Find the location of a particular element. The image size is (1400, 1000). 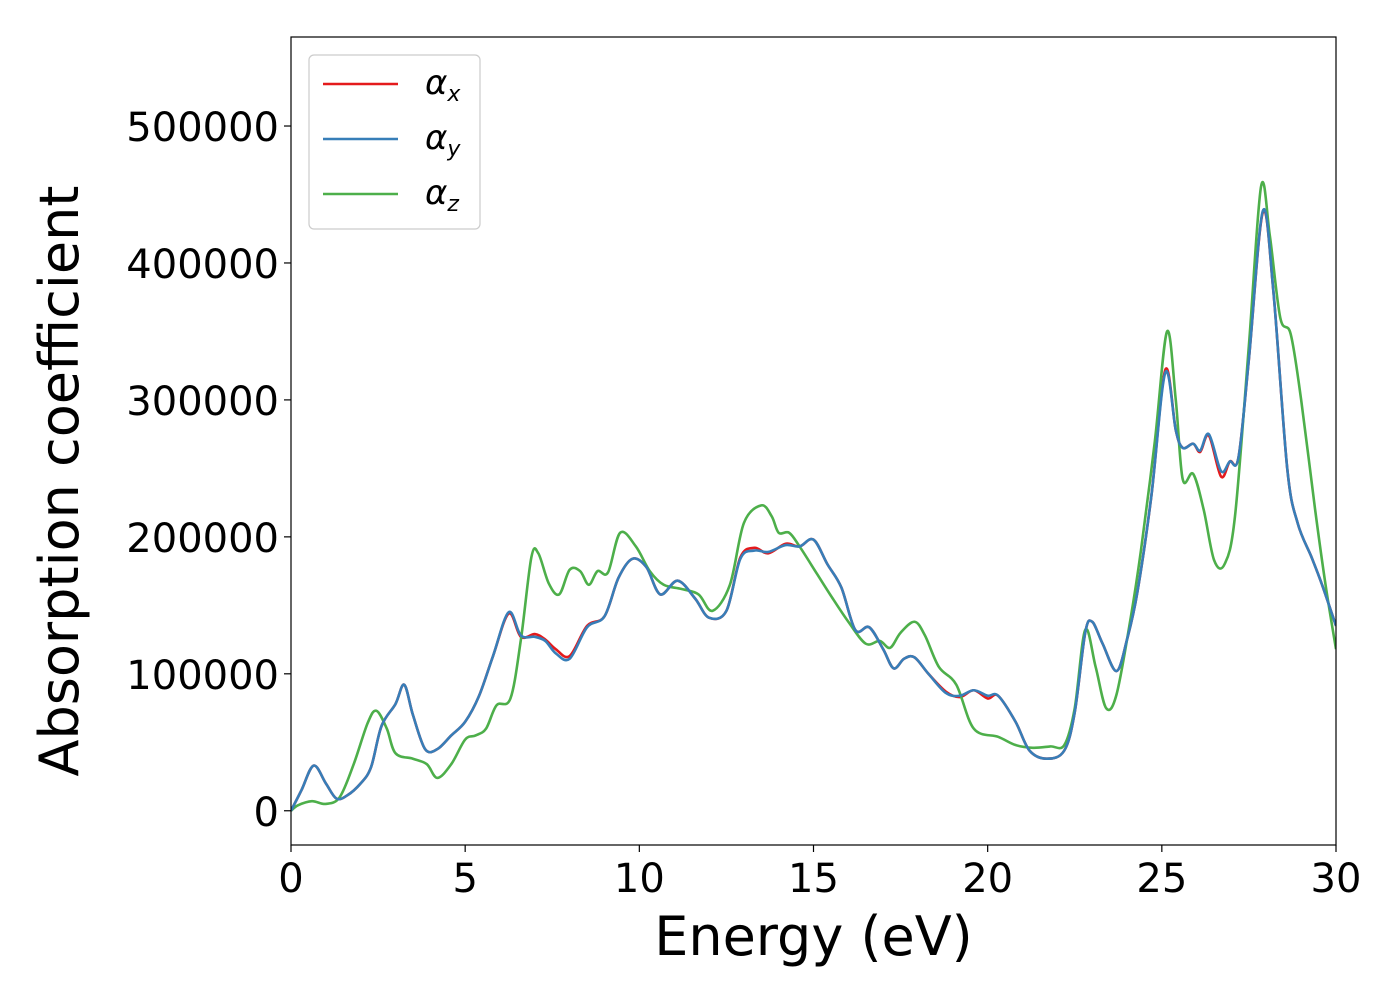

x-tick-label: 10 is located at coordinates (639, 879).